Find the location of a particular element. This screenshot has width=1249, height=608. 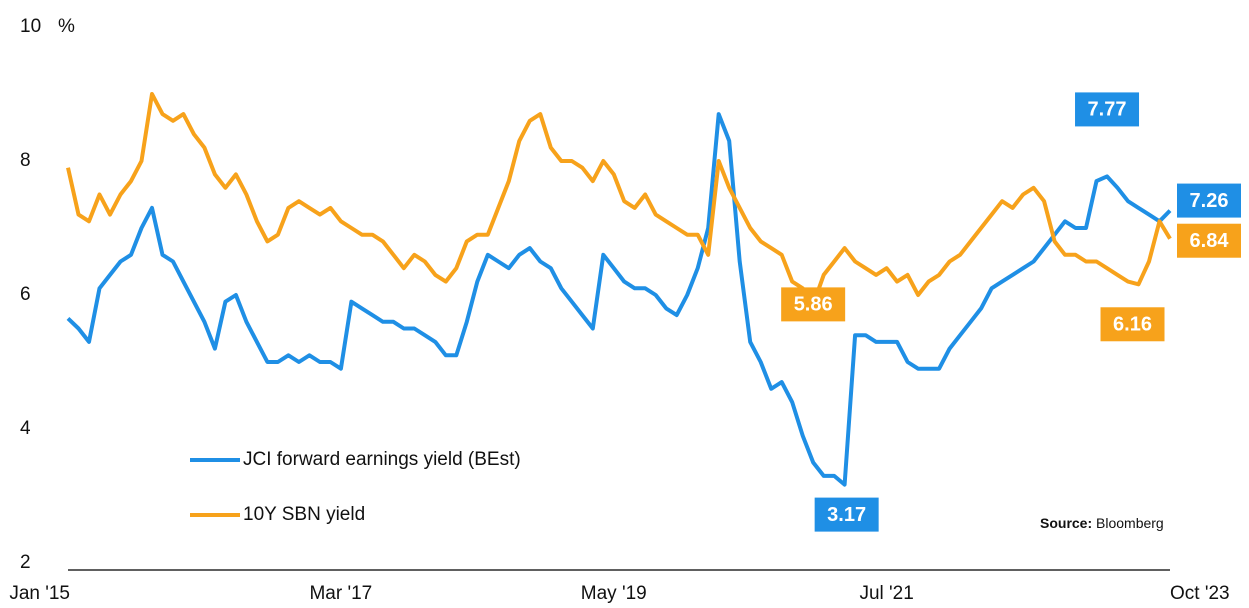

y-tick-label: 4 is located at coordinates (25, 428).